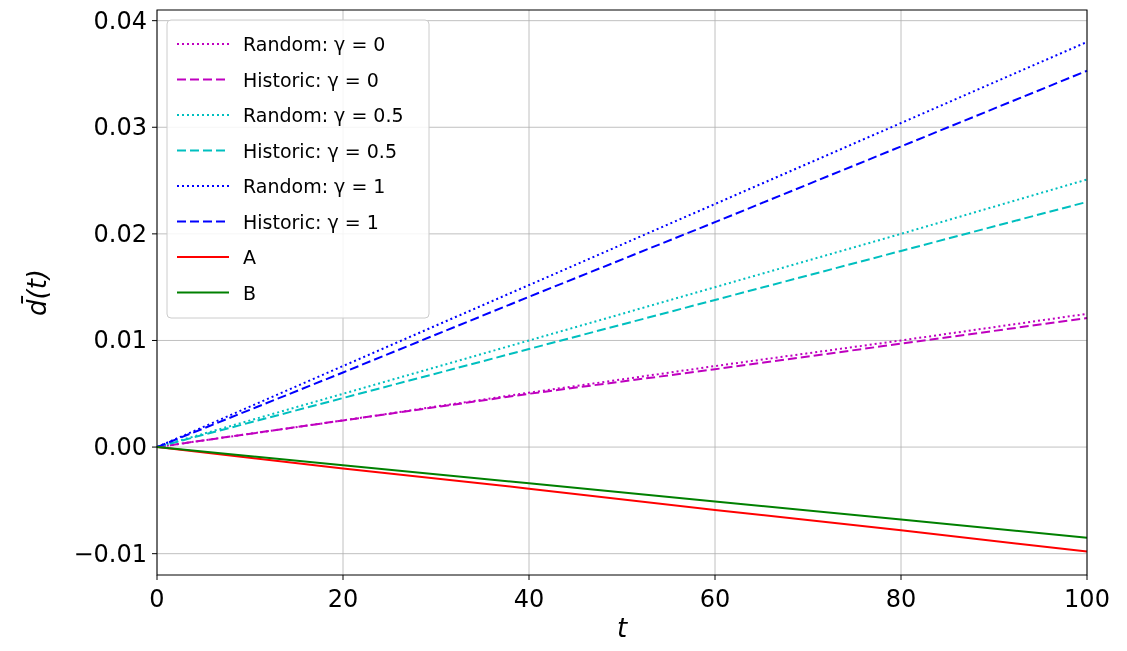  Describe the element at coordinates (120, 233) in the screenshot. I see `y-tick-label: 0.02` at that location.